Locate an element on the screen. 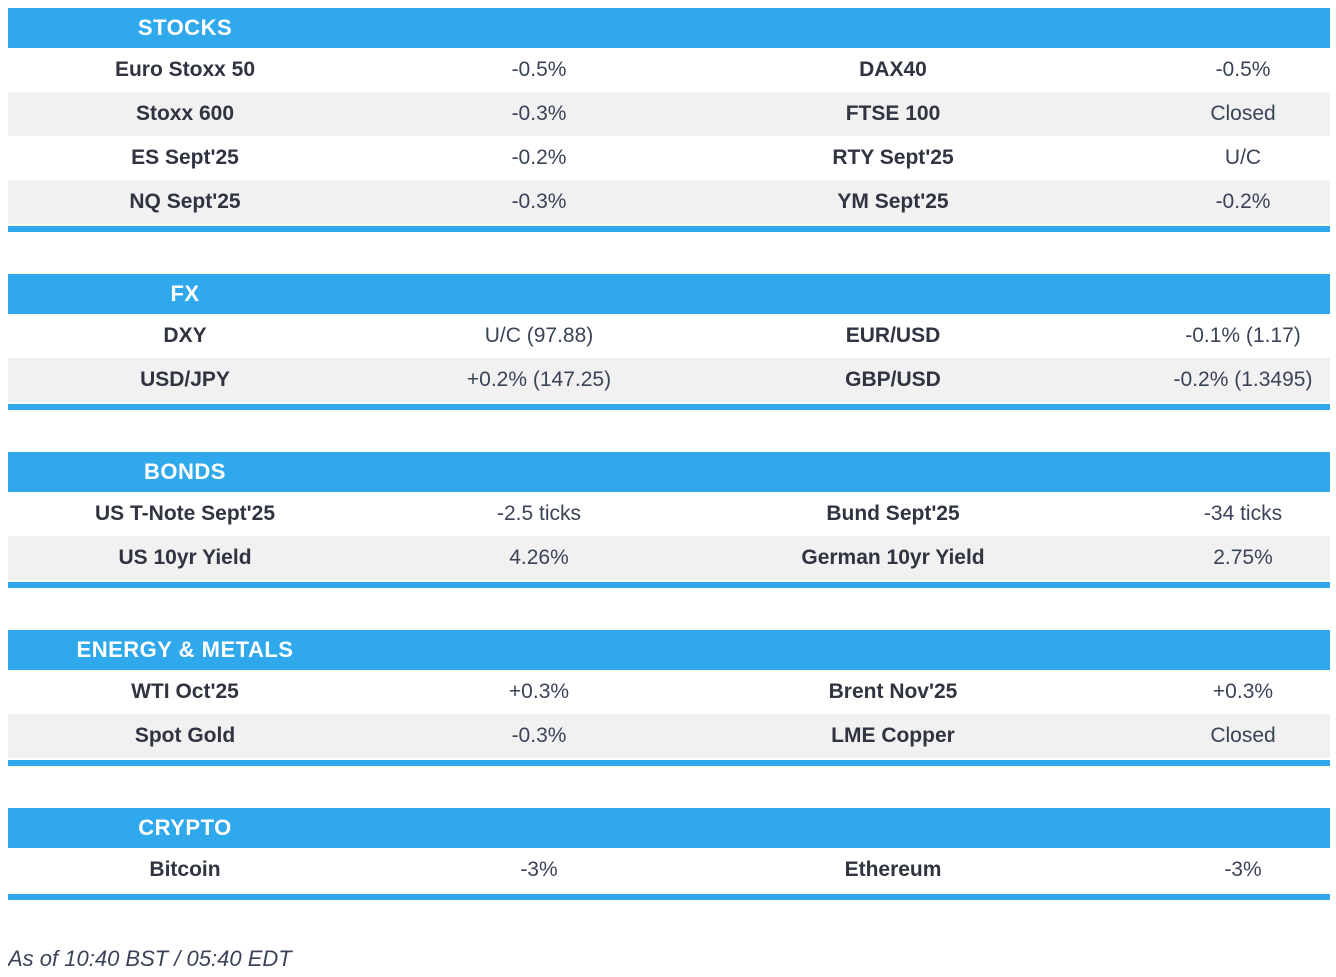 This screenshot has height=977, width=1336. instrument-change: -0.1% (1.17) is located at coordinates (1243, 335).